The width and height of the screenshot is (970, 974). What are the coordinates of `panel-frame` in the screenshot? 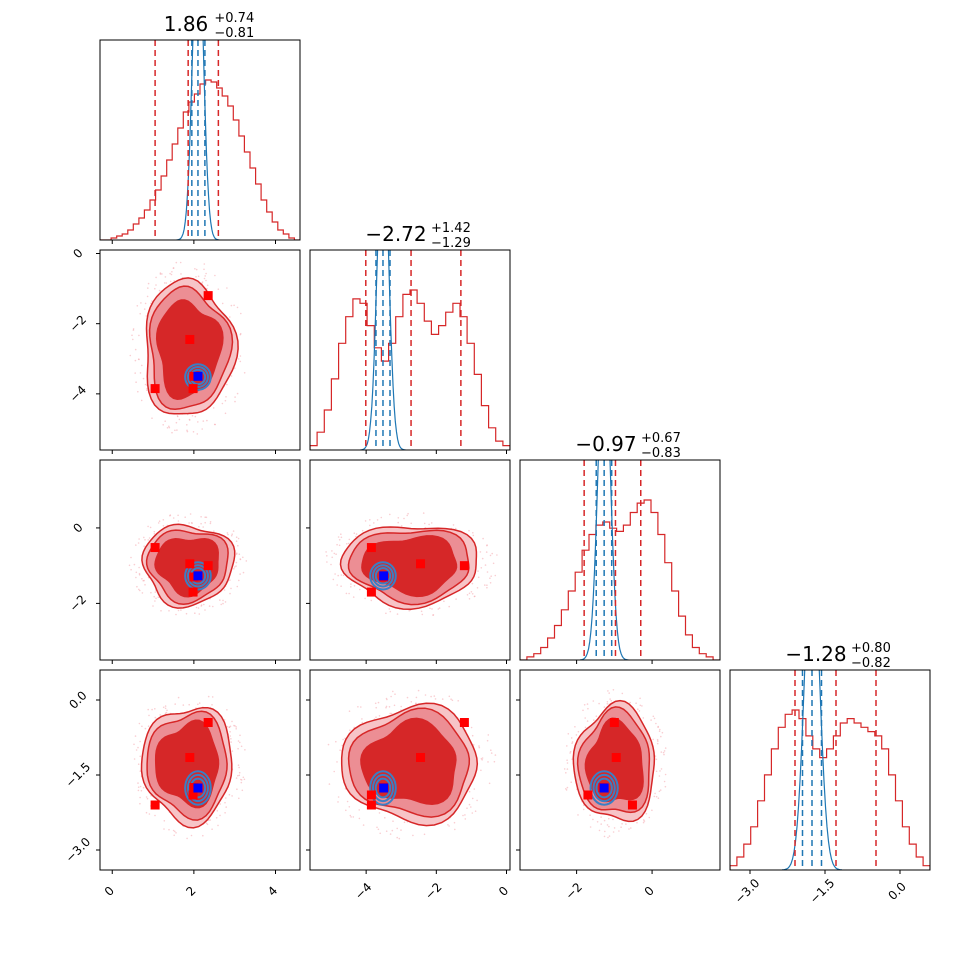 It's located at (830, 770).